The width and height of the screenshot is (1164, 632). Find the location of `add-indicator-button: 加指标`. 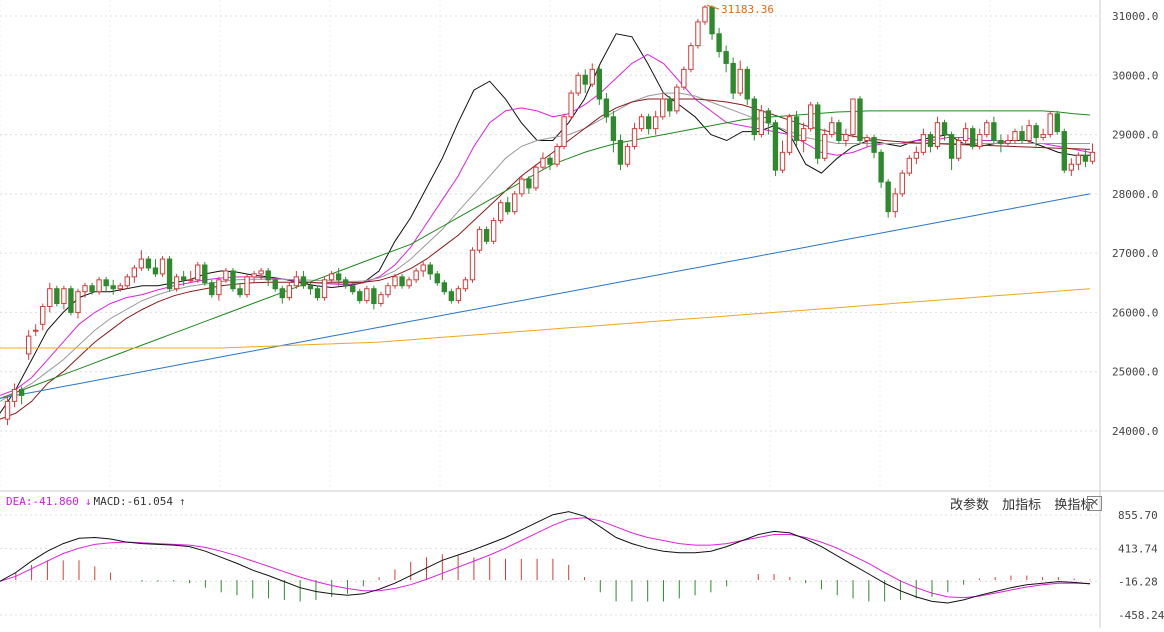

add-indicator-button: 加指标 is located at coordinates (1022, 505).